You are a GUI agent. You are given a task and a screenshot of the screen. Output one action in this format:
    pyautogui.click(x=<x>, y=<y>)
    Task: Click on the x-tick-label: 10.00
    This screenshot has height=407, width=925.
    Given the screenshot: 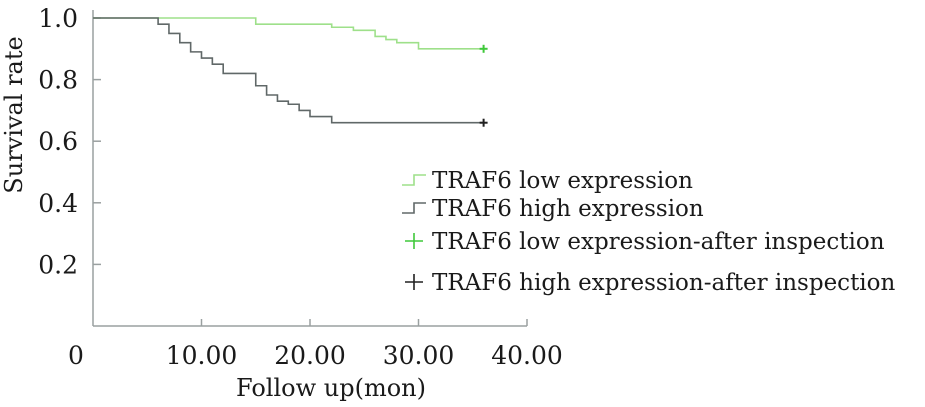 What is the action you would take?
    pyautogui.click(x=202, y=355)
    